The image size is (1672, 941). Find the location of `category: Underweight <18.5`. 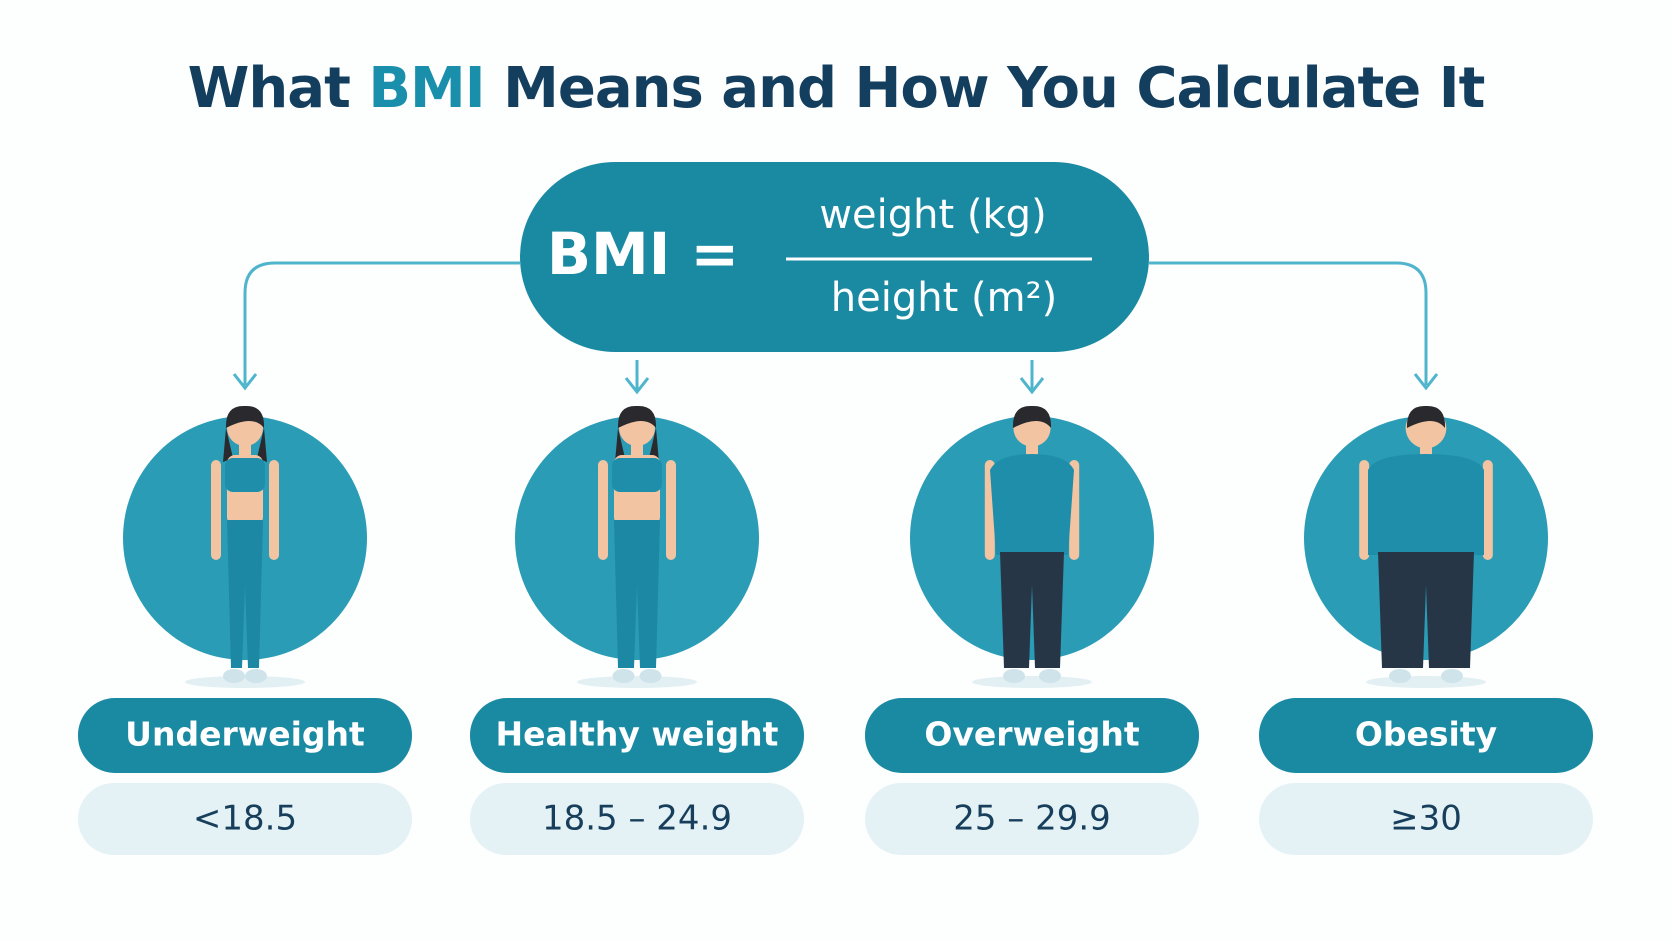

category: Underweight <18.5 is located at coordinates (245, 630).